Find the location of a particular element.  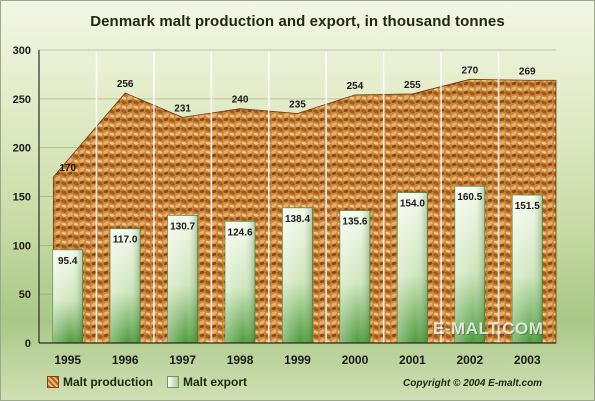

export-value-label: 130.7 is located at coordinates (182, 226).